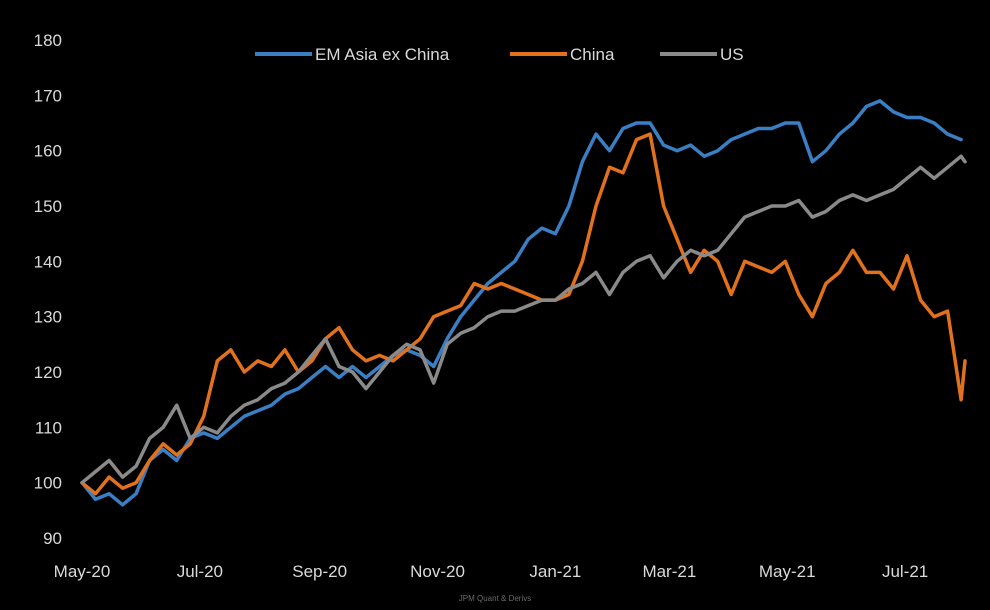  I want to click on y-tick-label: 150, so click(48, 206).